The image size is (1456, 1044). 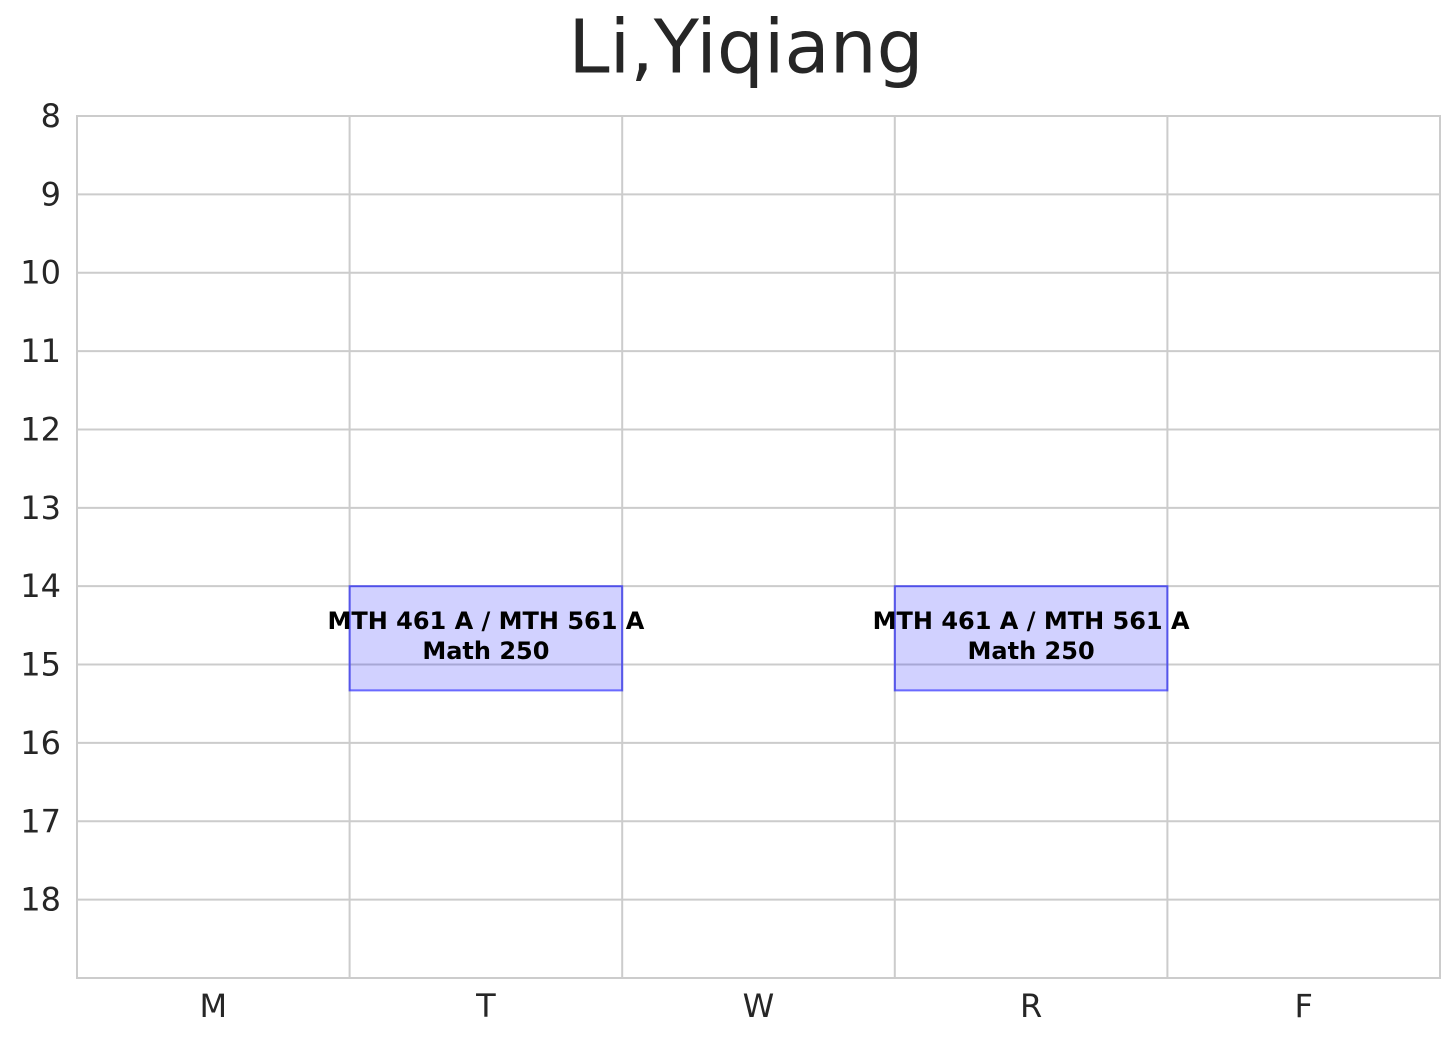 What do you see at coordinates (40, 821) in the screenshot?
I see `y-tick-label: 17` at bounding box center [40, 821].